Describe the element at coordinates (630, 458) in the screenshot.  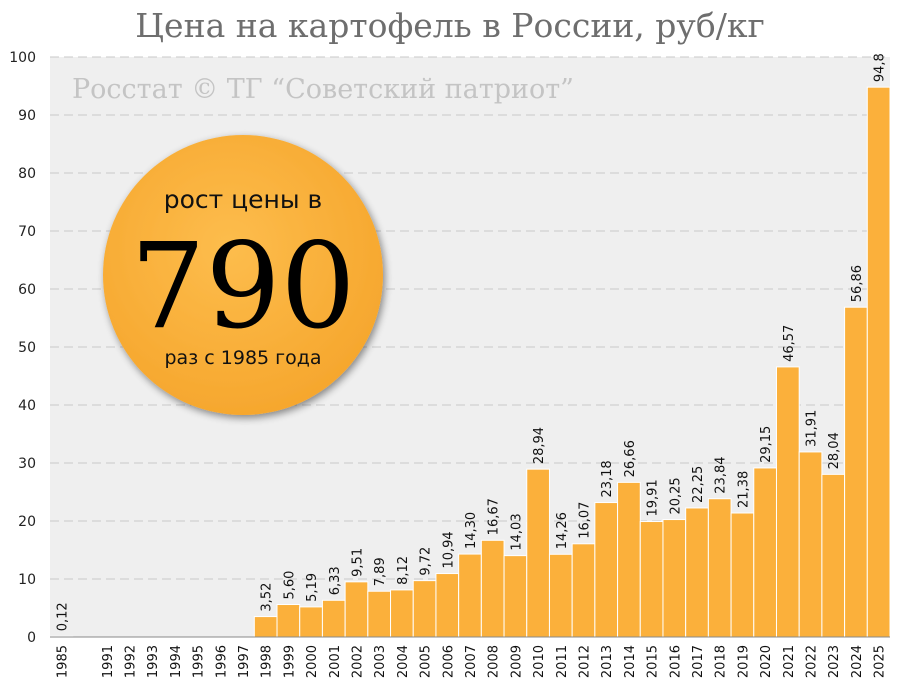
I see `value-label: 26,66` at that location.